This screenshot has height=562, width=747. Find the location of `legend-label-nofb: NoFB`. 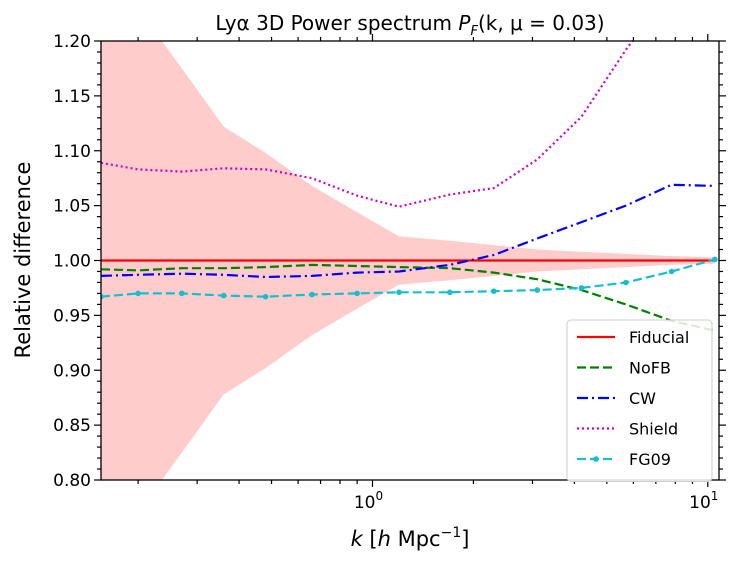

legend-label-nofb: NoFB is located at coordinates (650, 368).